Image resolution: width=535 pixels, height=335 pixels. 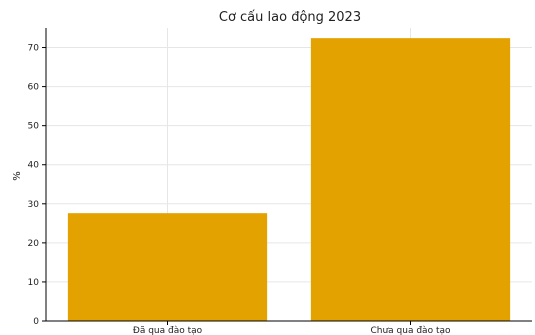 I want to click on y-tick-label: 10, so click(x=34, y=283).